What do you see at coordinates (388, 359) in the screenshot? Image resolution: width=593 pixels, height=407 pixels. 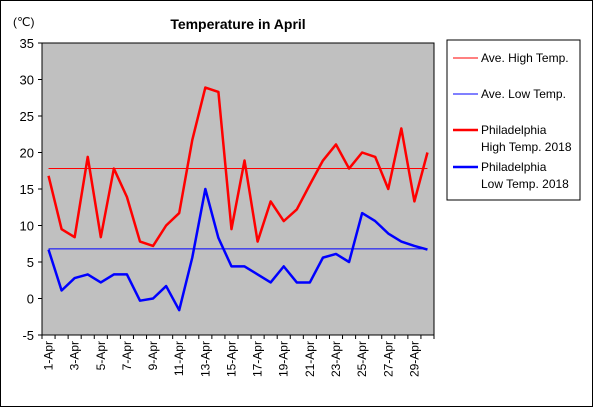 I see `x-tick-label: 27-Apr` at bounding box center [388, 359].